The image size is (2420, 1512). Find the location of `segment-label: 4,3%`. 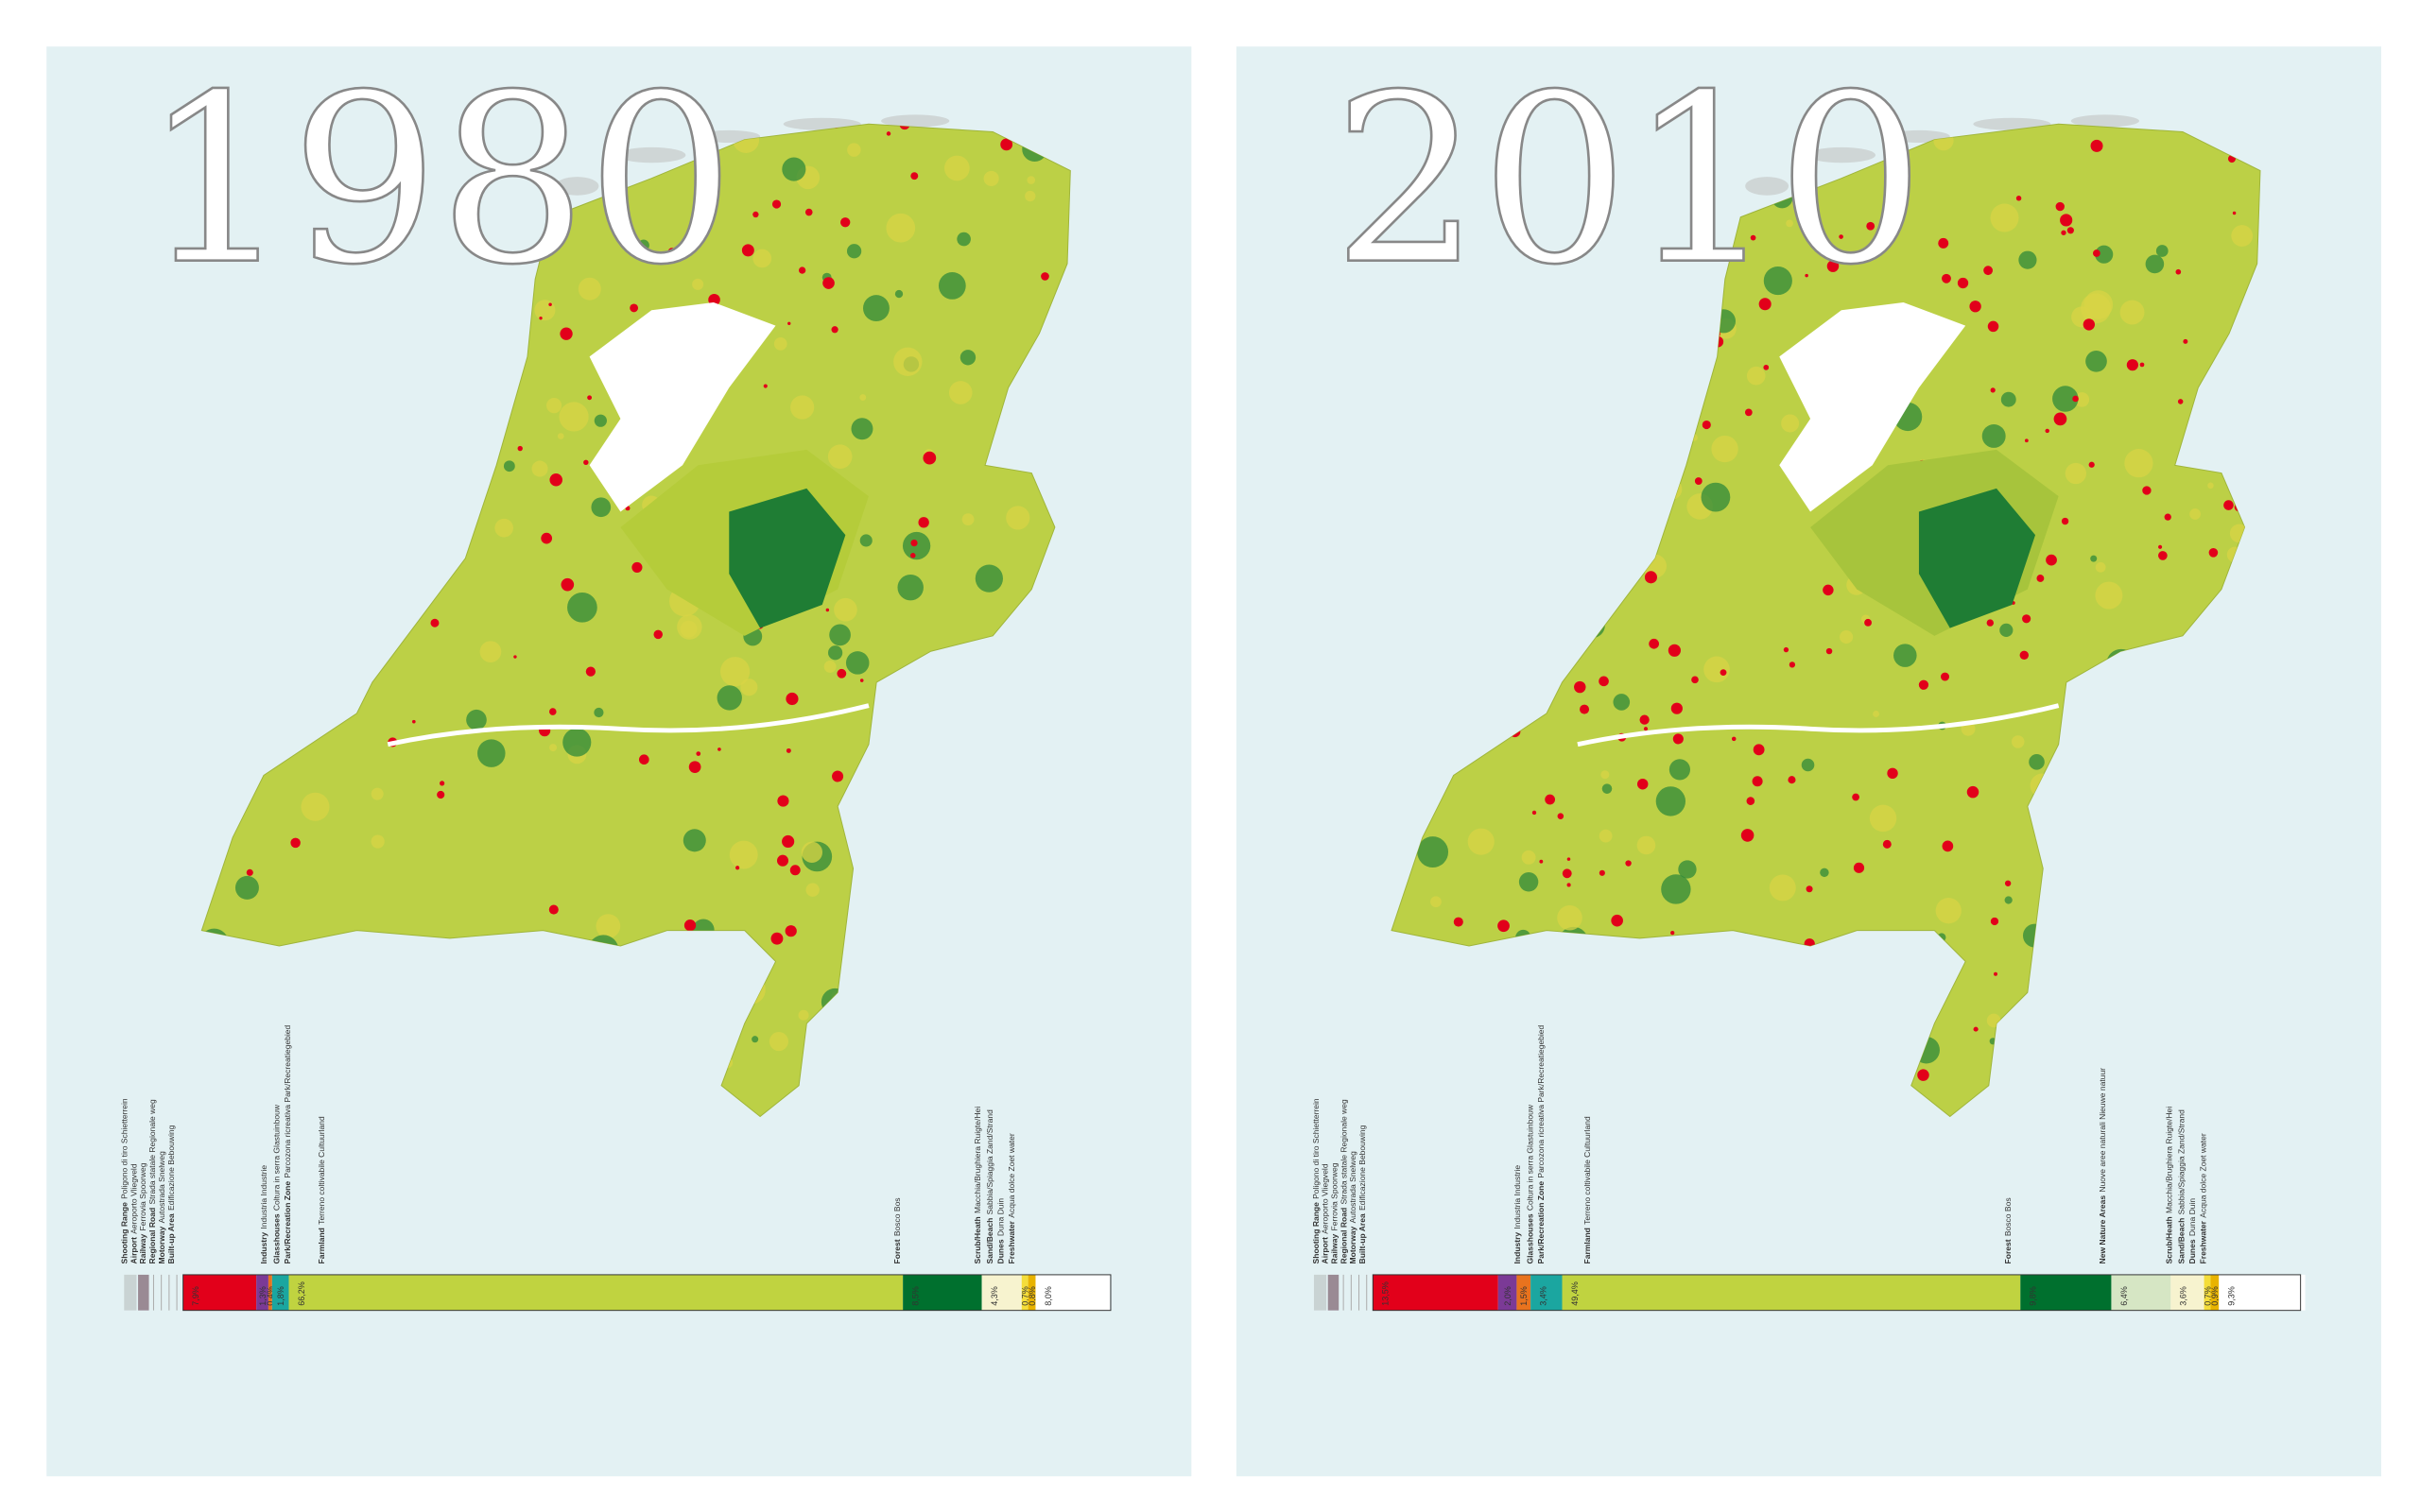

segment-label: 4,3% is located at coordinates (994, 1296).